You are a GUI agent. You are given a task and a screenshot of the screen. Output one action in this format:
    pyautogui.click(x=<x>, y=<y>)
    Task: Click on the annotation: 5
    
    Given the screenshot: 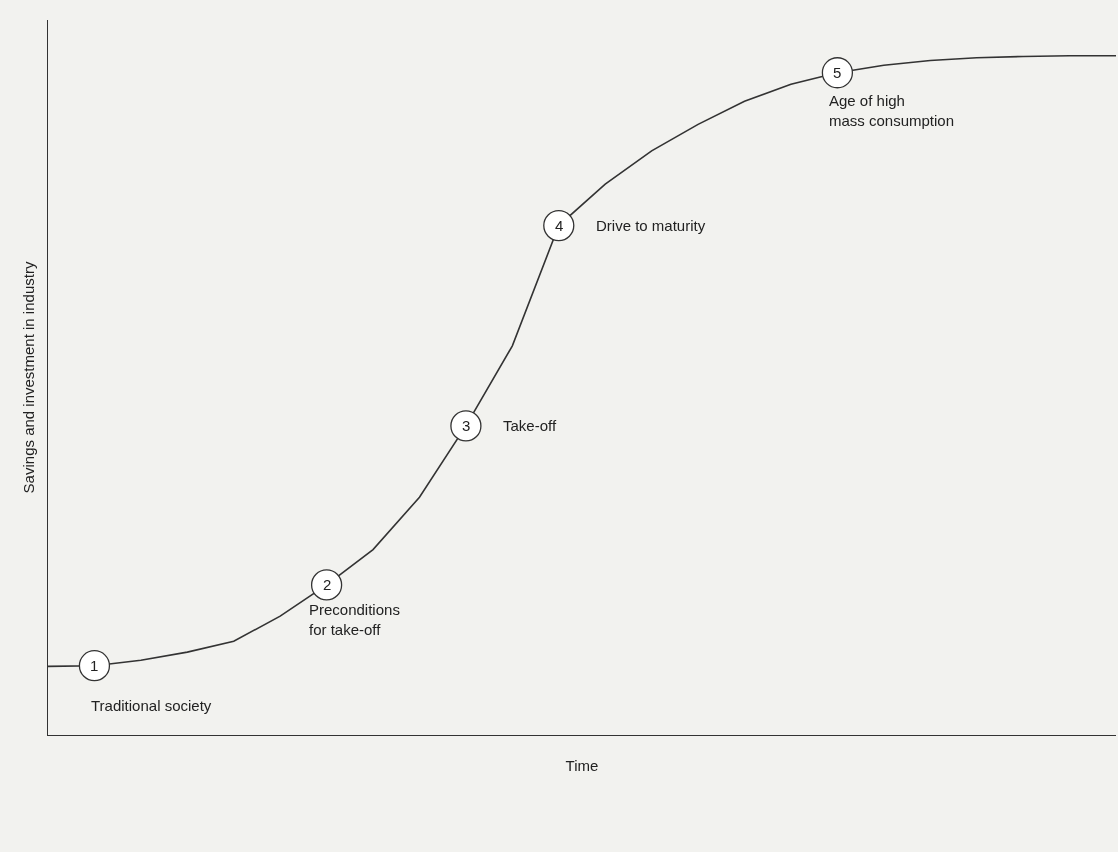 What is the action you would take?
    pyautogui.click(x=837, y=72)
    